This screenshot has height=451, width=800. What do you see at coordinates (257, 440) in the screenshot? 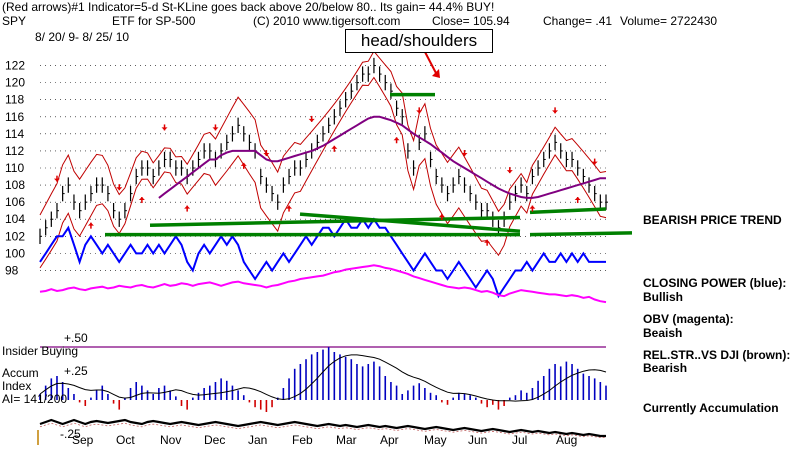
I see `month-label: Jan` at bounding box center [257, 440].